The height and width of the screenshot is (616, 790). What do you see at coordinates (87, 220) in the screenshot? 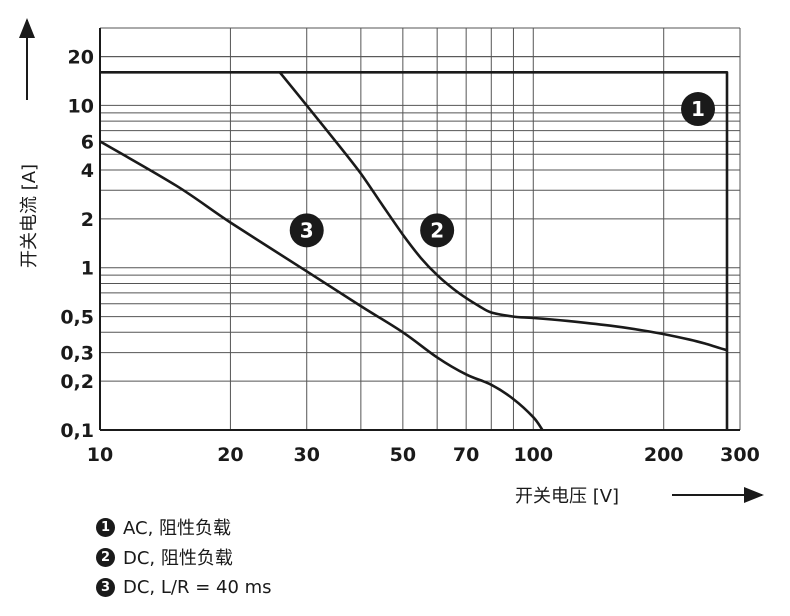
I see `y-tick-label: 2` at bounding box center [87, 220].